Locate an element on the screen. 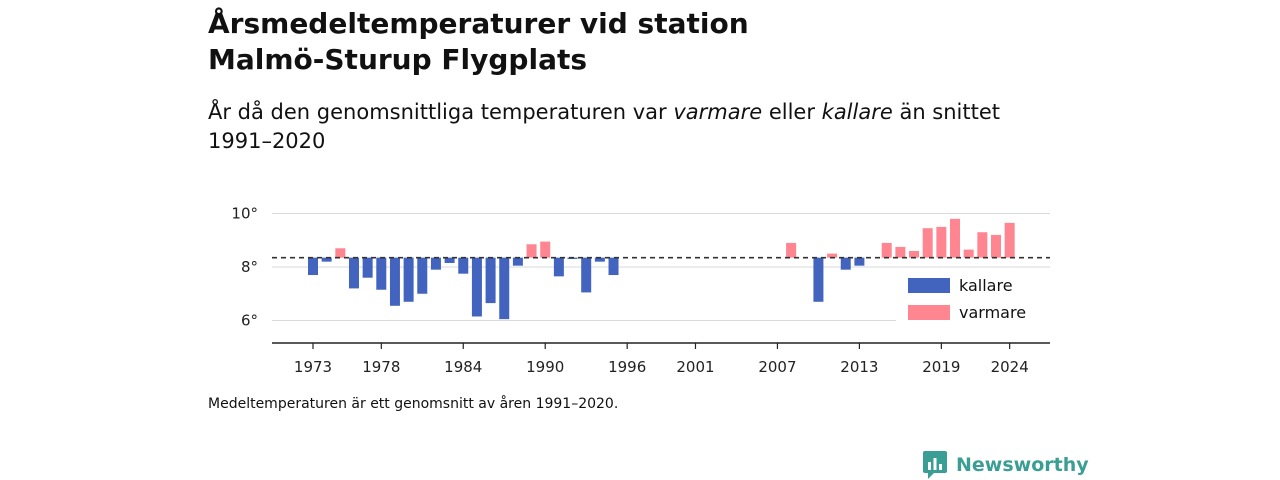 This screenshot has height=480, width=1280. bar-1984 is located at coordinates (463, 265).